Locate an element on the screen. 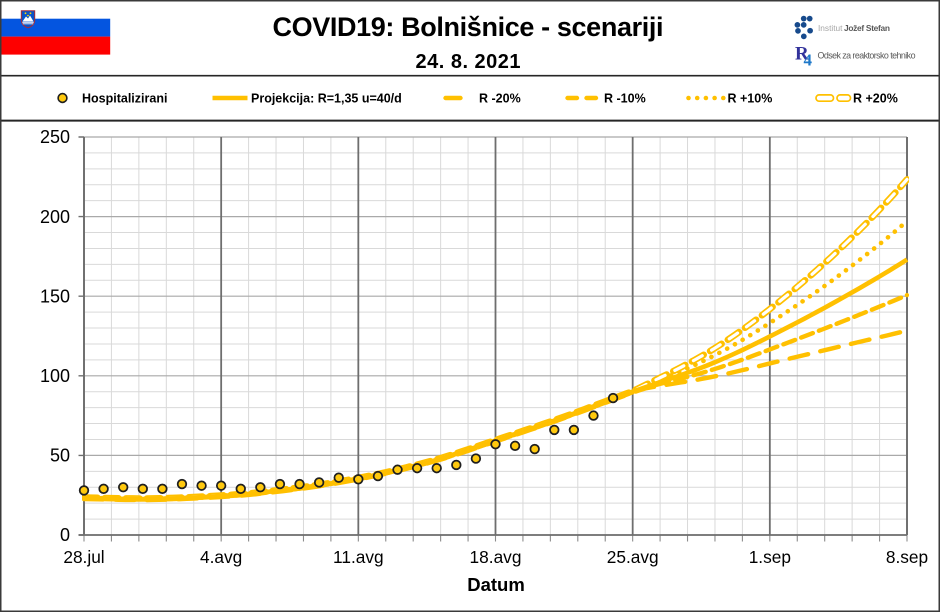  svg-text: 28.jul is located at coordinates (83, 557).